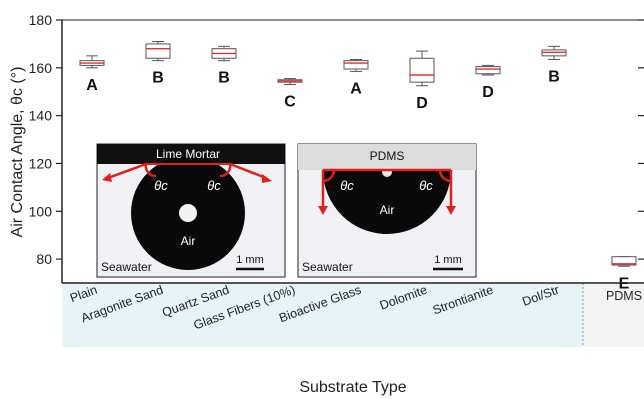  What do you see at coordinates (322, 315) in the screenshot?
I see `category-band-light` at bounding box center [322, 315].